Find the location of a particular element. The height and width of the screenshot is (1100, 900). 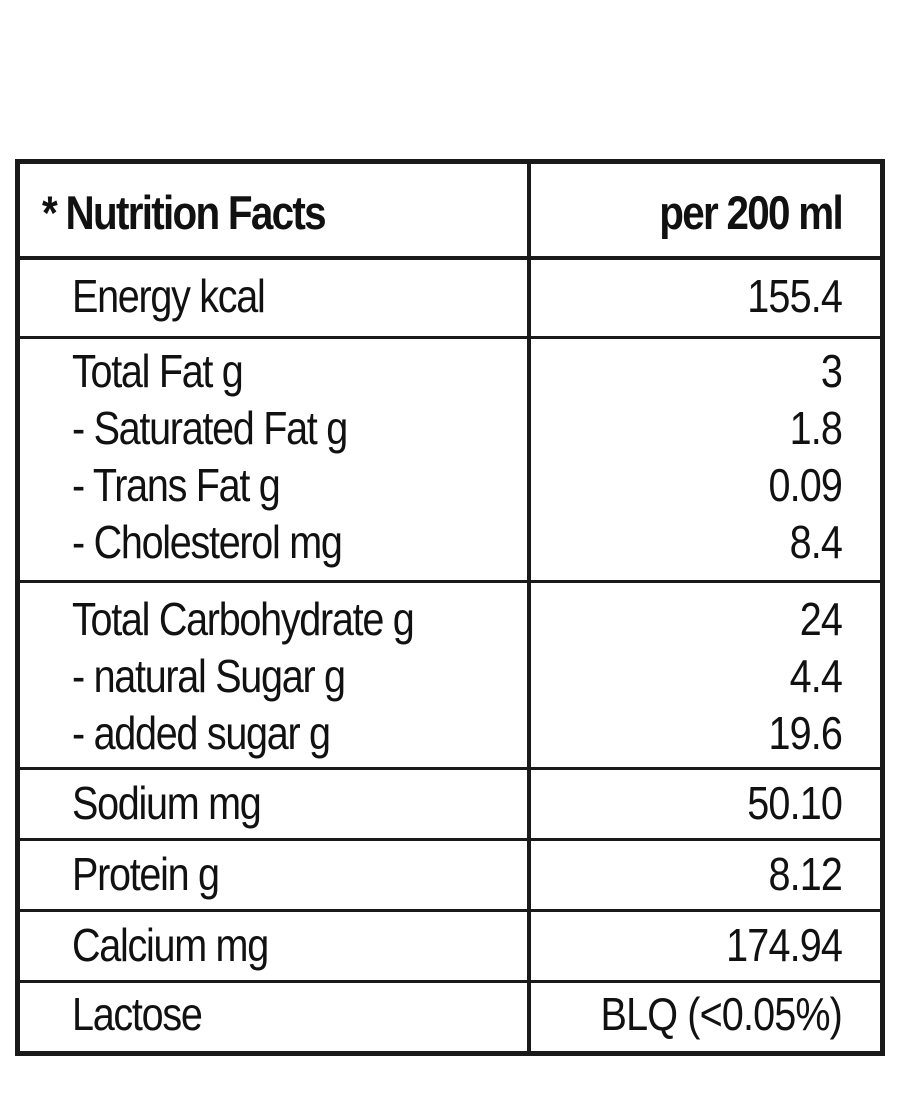

nutrient-label: - natural Sugar g is located at coordinates (209, 676).